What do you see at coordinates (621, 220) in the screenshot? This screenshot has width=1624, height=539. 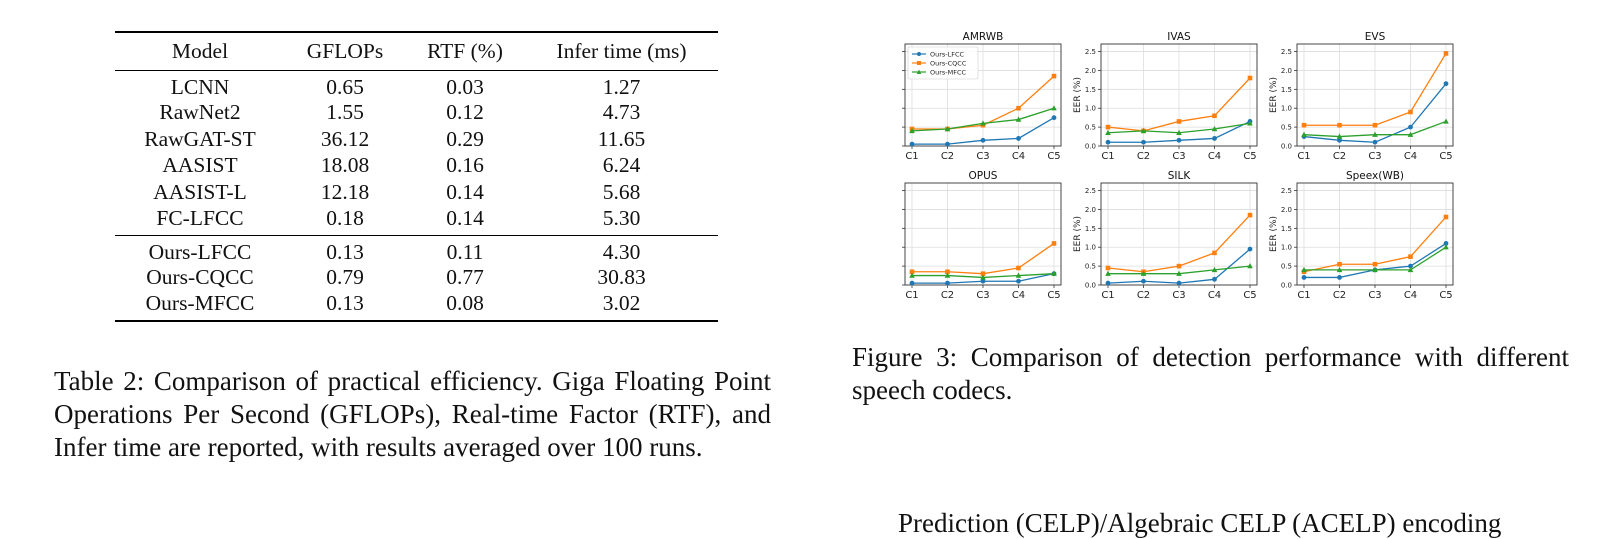 I see `infer-time-cell: 5.30` at bounding box center [621, 220].